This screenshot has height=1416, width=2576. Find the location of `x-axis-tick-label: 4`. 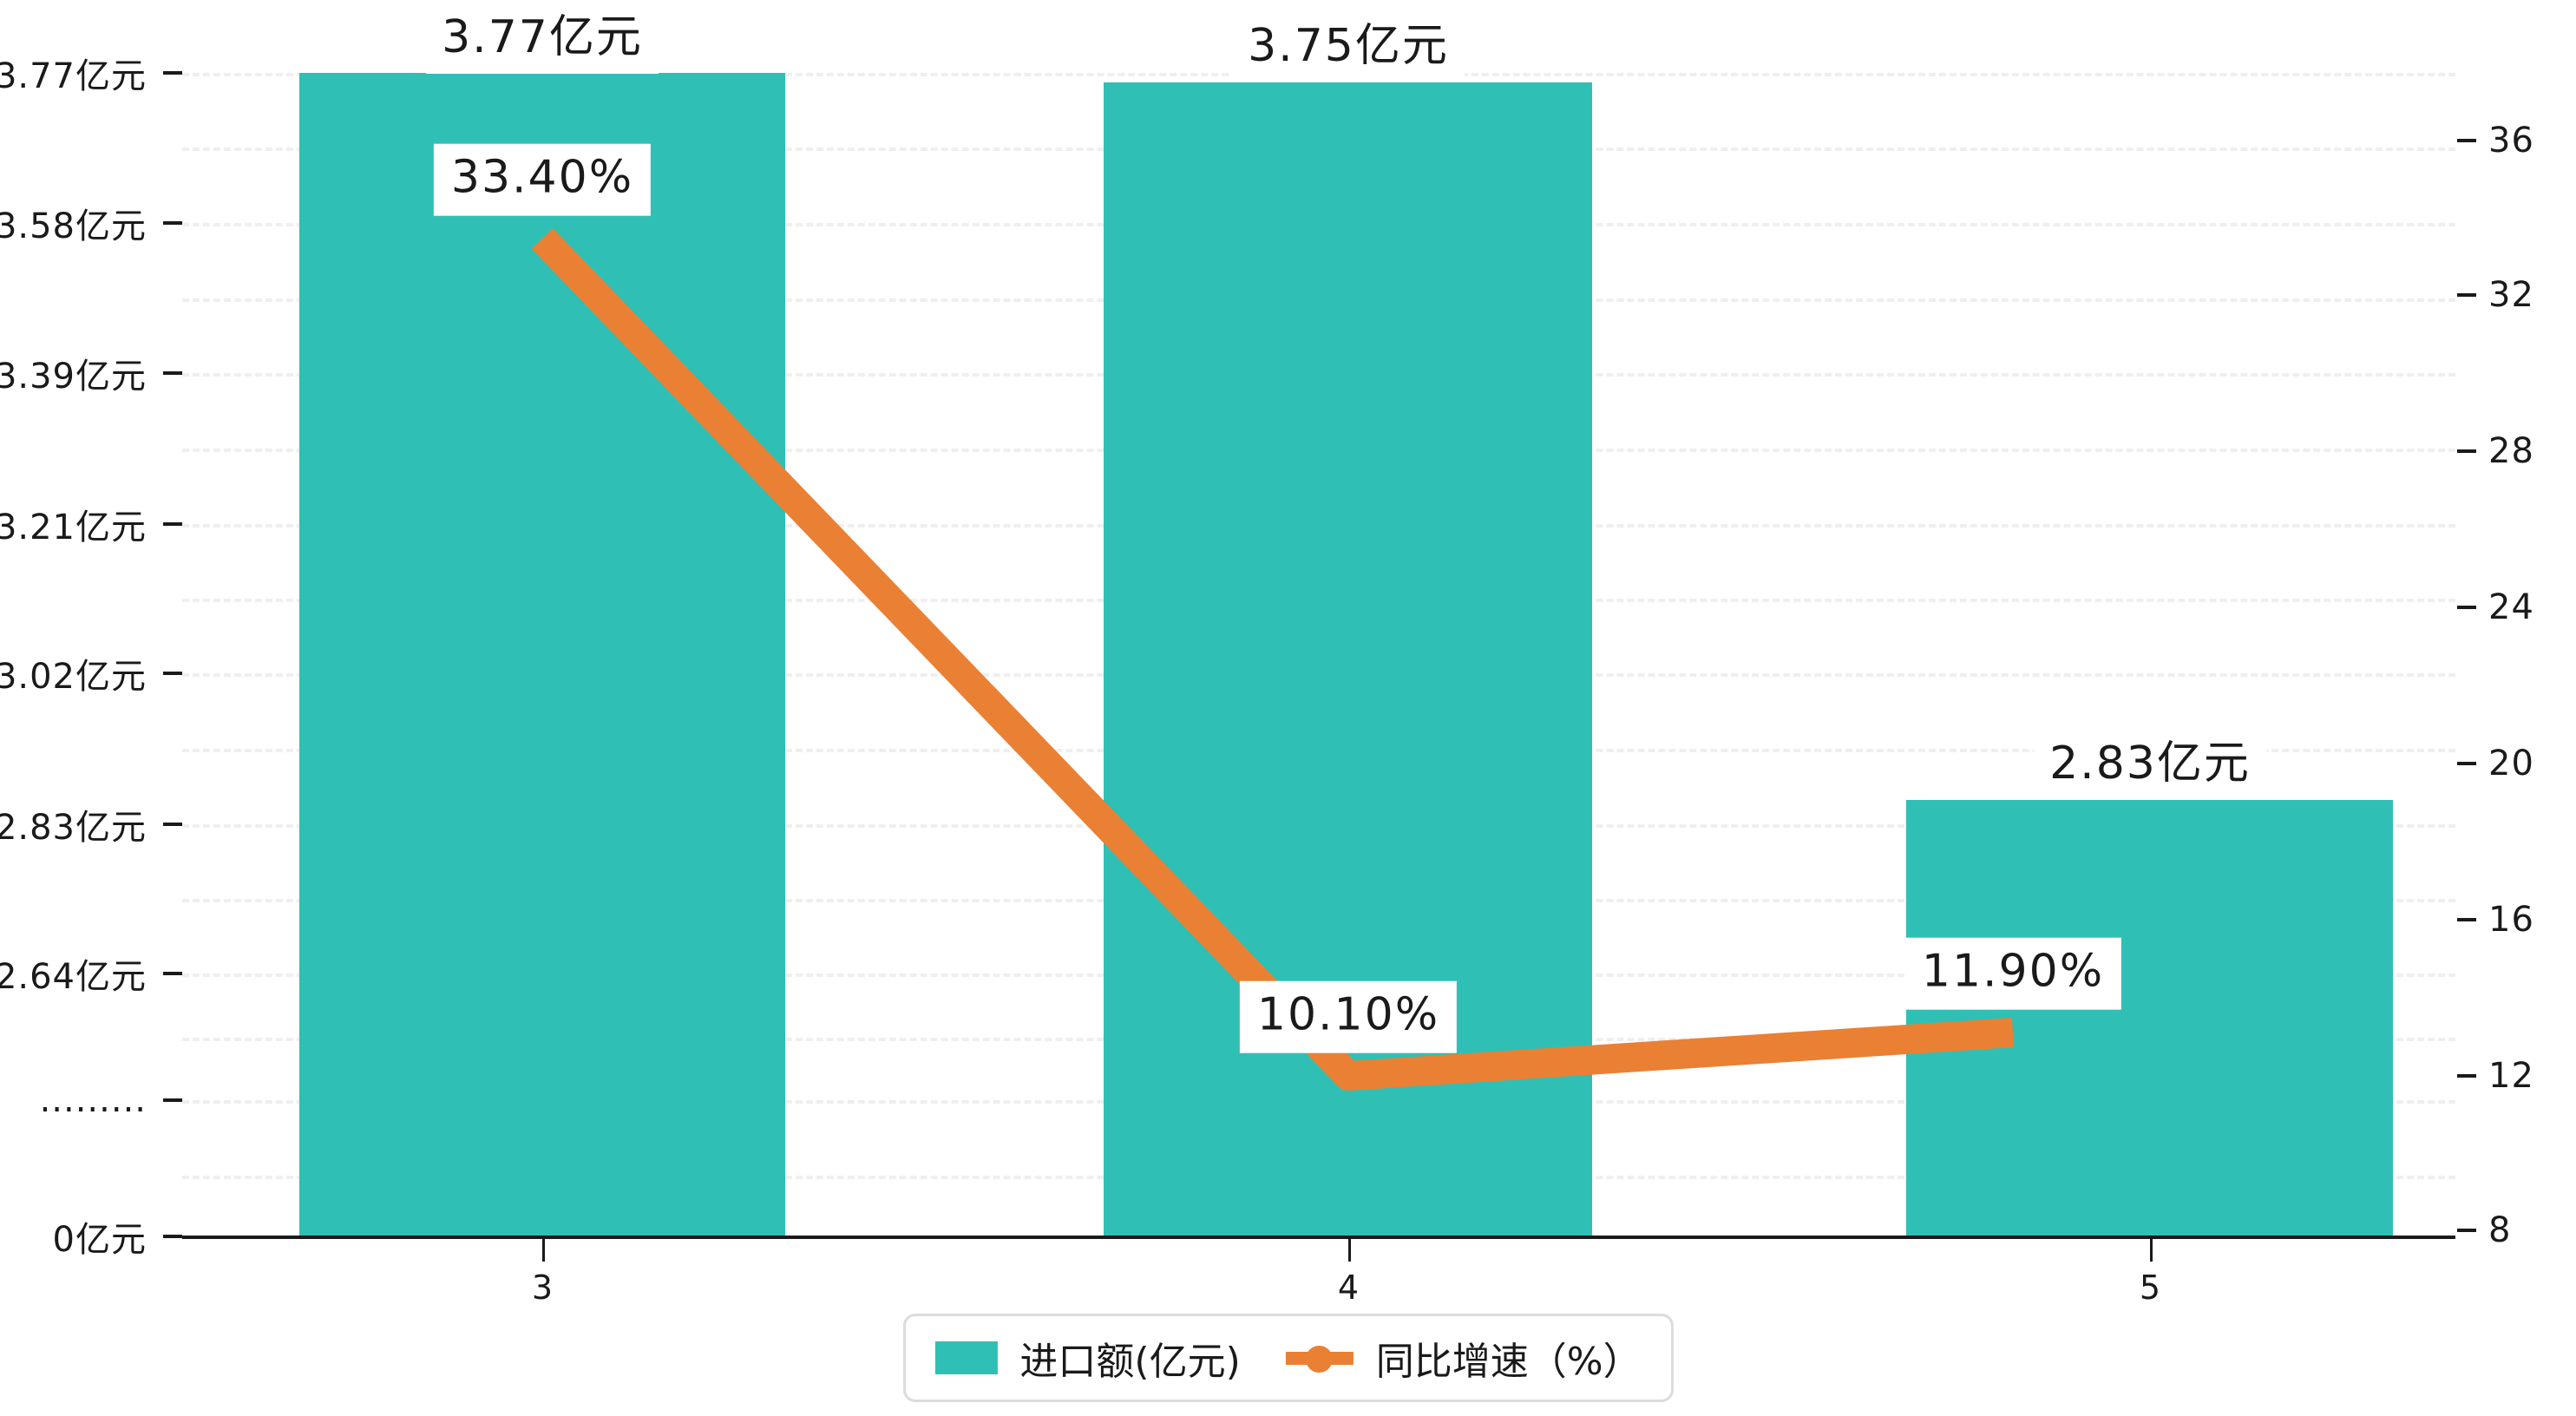

x-axis-tick-label: 4 is located at coordinates (1348, 1287).